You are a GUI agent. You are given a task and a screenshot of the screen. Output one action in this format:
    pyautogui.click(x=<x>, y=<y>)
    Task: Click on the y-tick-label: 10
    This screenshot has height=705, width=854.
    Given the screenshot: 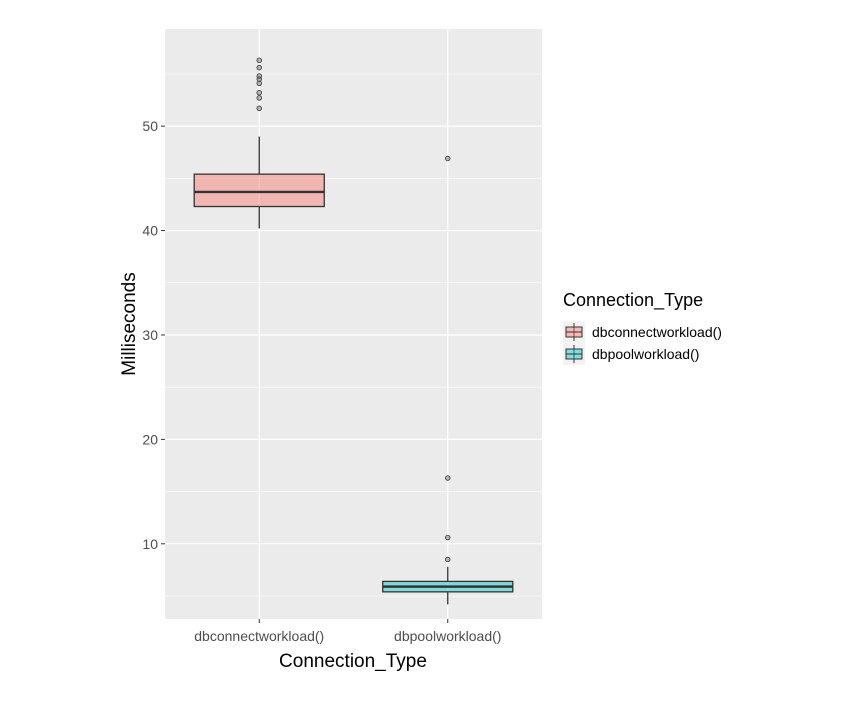 What is the action you would take?
    pyautogui.click(x=150, y=544)
    